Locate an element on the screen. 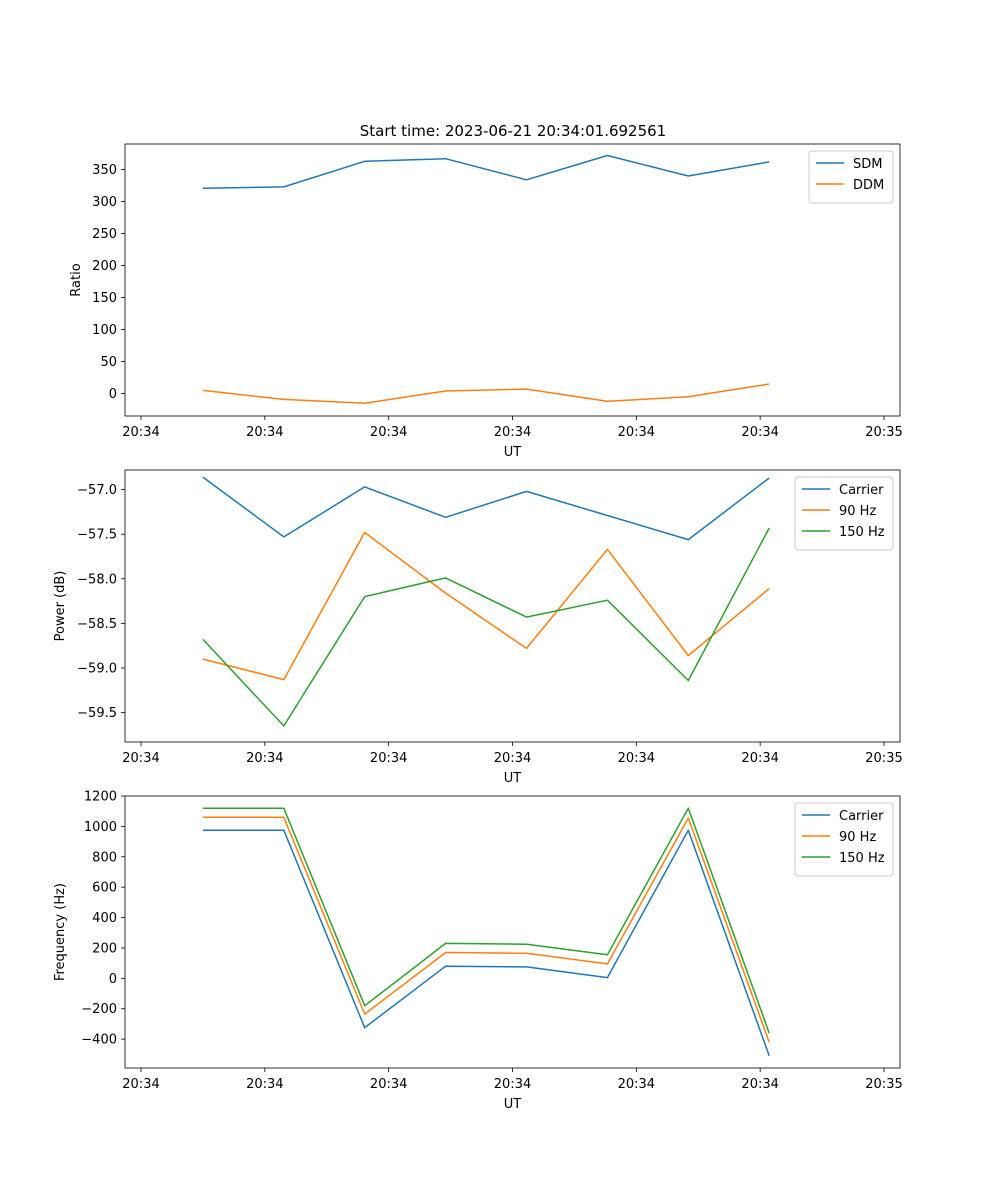 This screenshot has height=1200, width=1000. y-tick-label: −58.5 is located at coordinates (97, 624).